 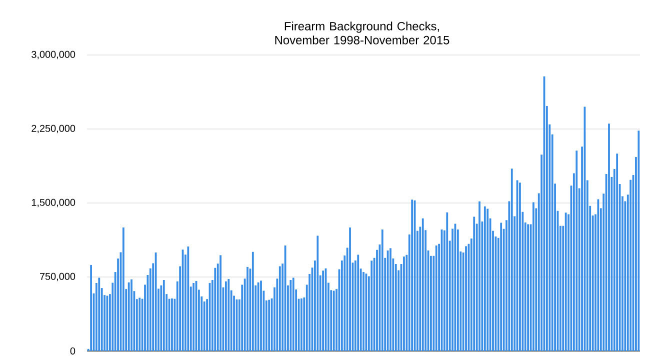 I want to click on y-tick-label: 2,250,000, so click(x=54, y=129).